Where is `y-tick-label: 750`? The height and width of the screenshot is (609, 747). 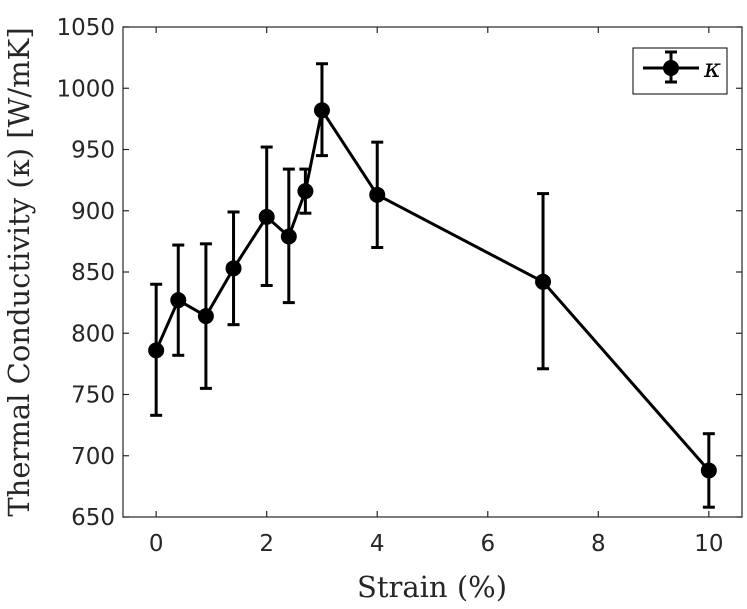 y-tick-label: 750 is located at coordinates (93, 396).